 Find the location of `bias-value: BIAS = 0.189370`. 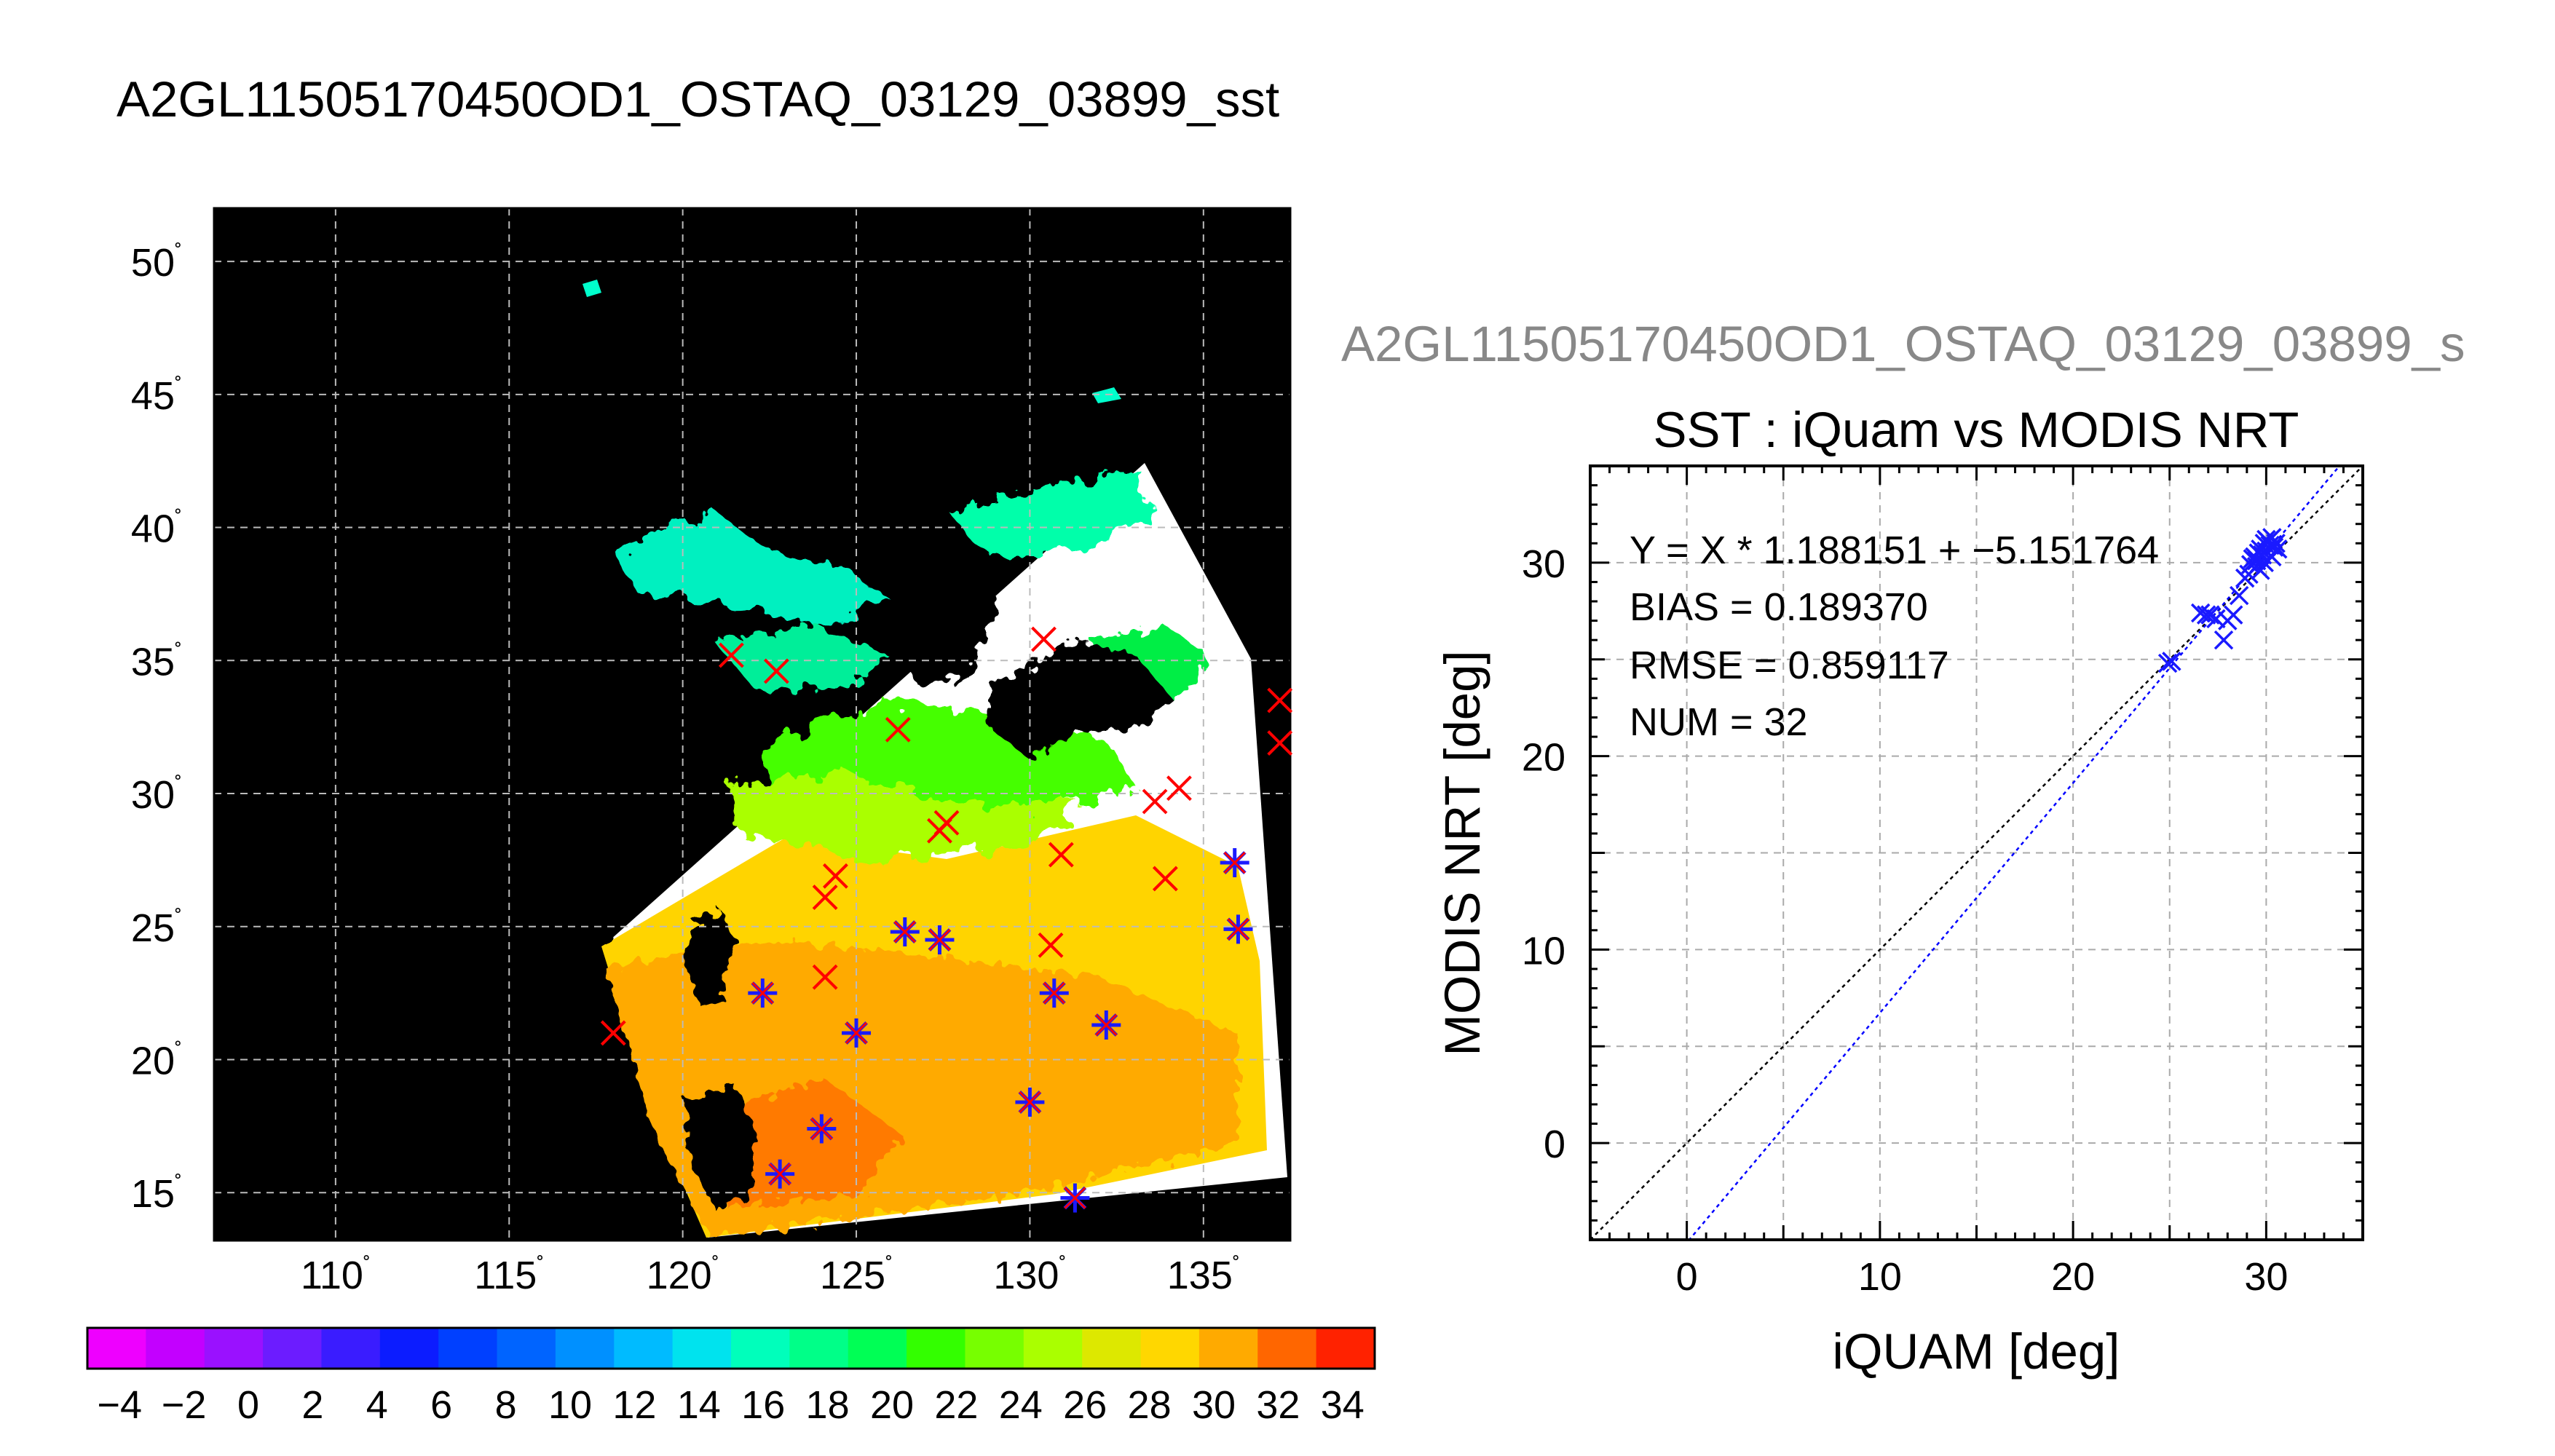

bias-value: BIAS = 0.189370 is located at coordinates (1779, 607).